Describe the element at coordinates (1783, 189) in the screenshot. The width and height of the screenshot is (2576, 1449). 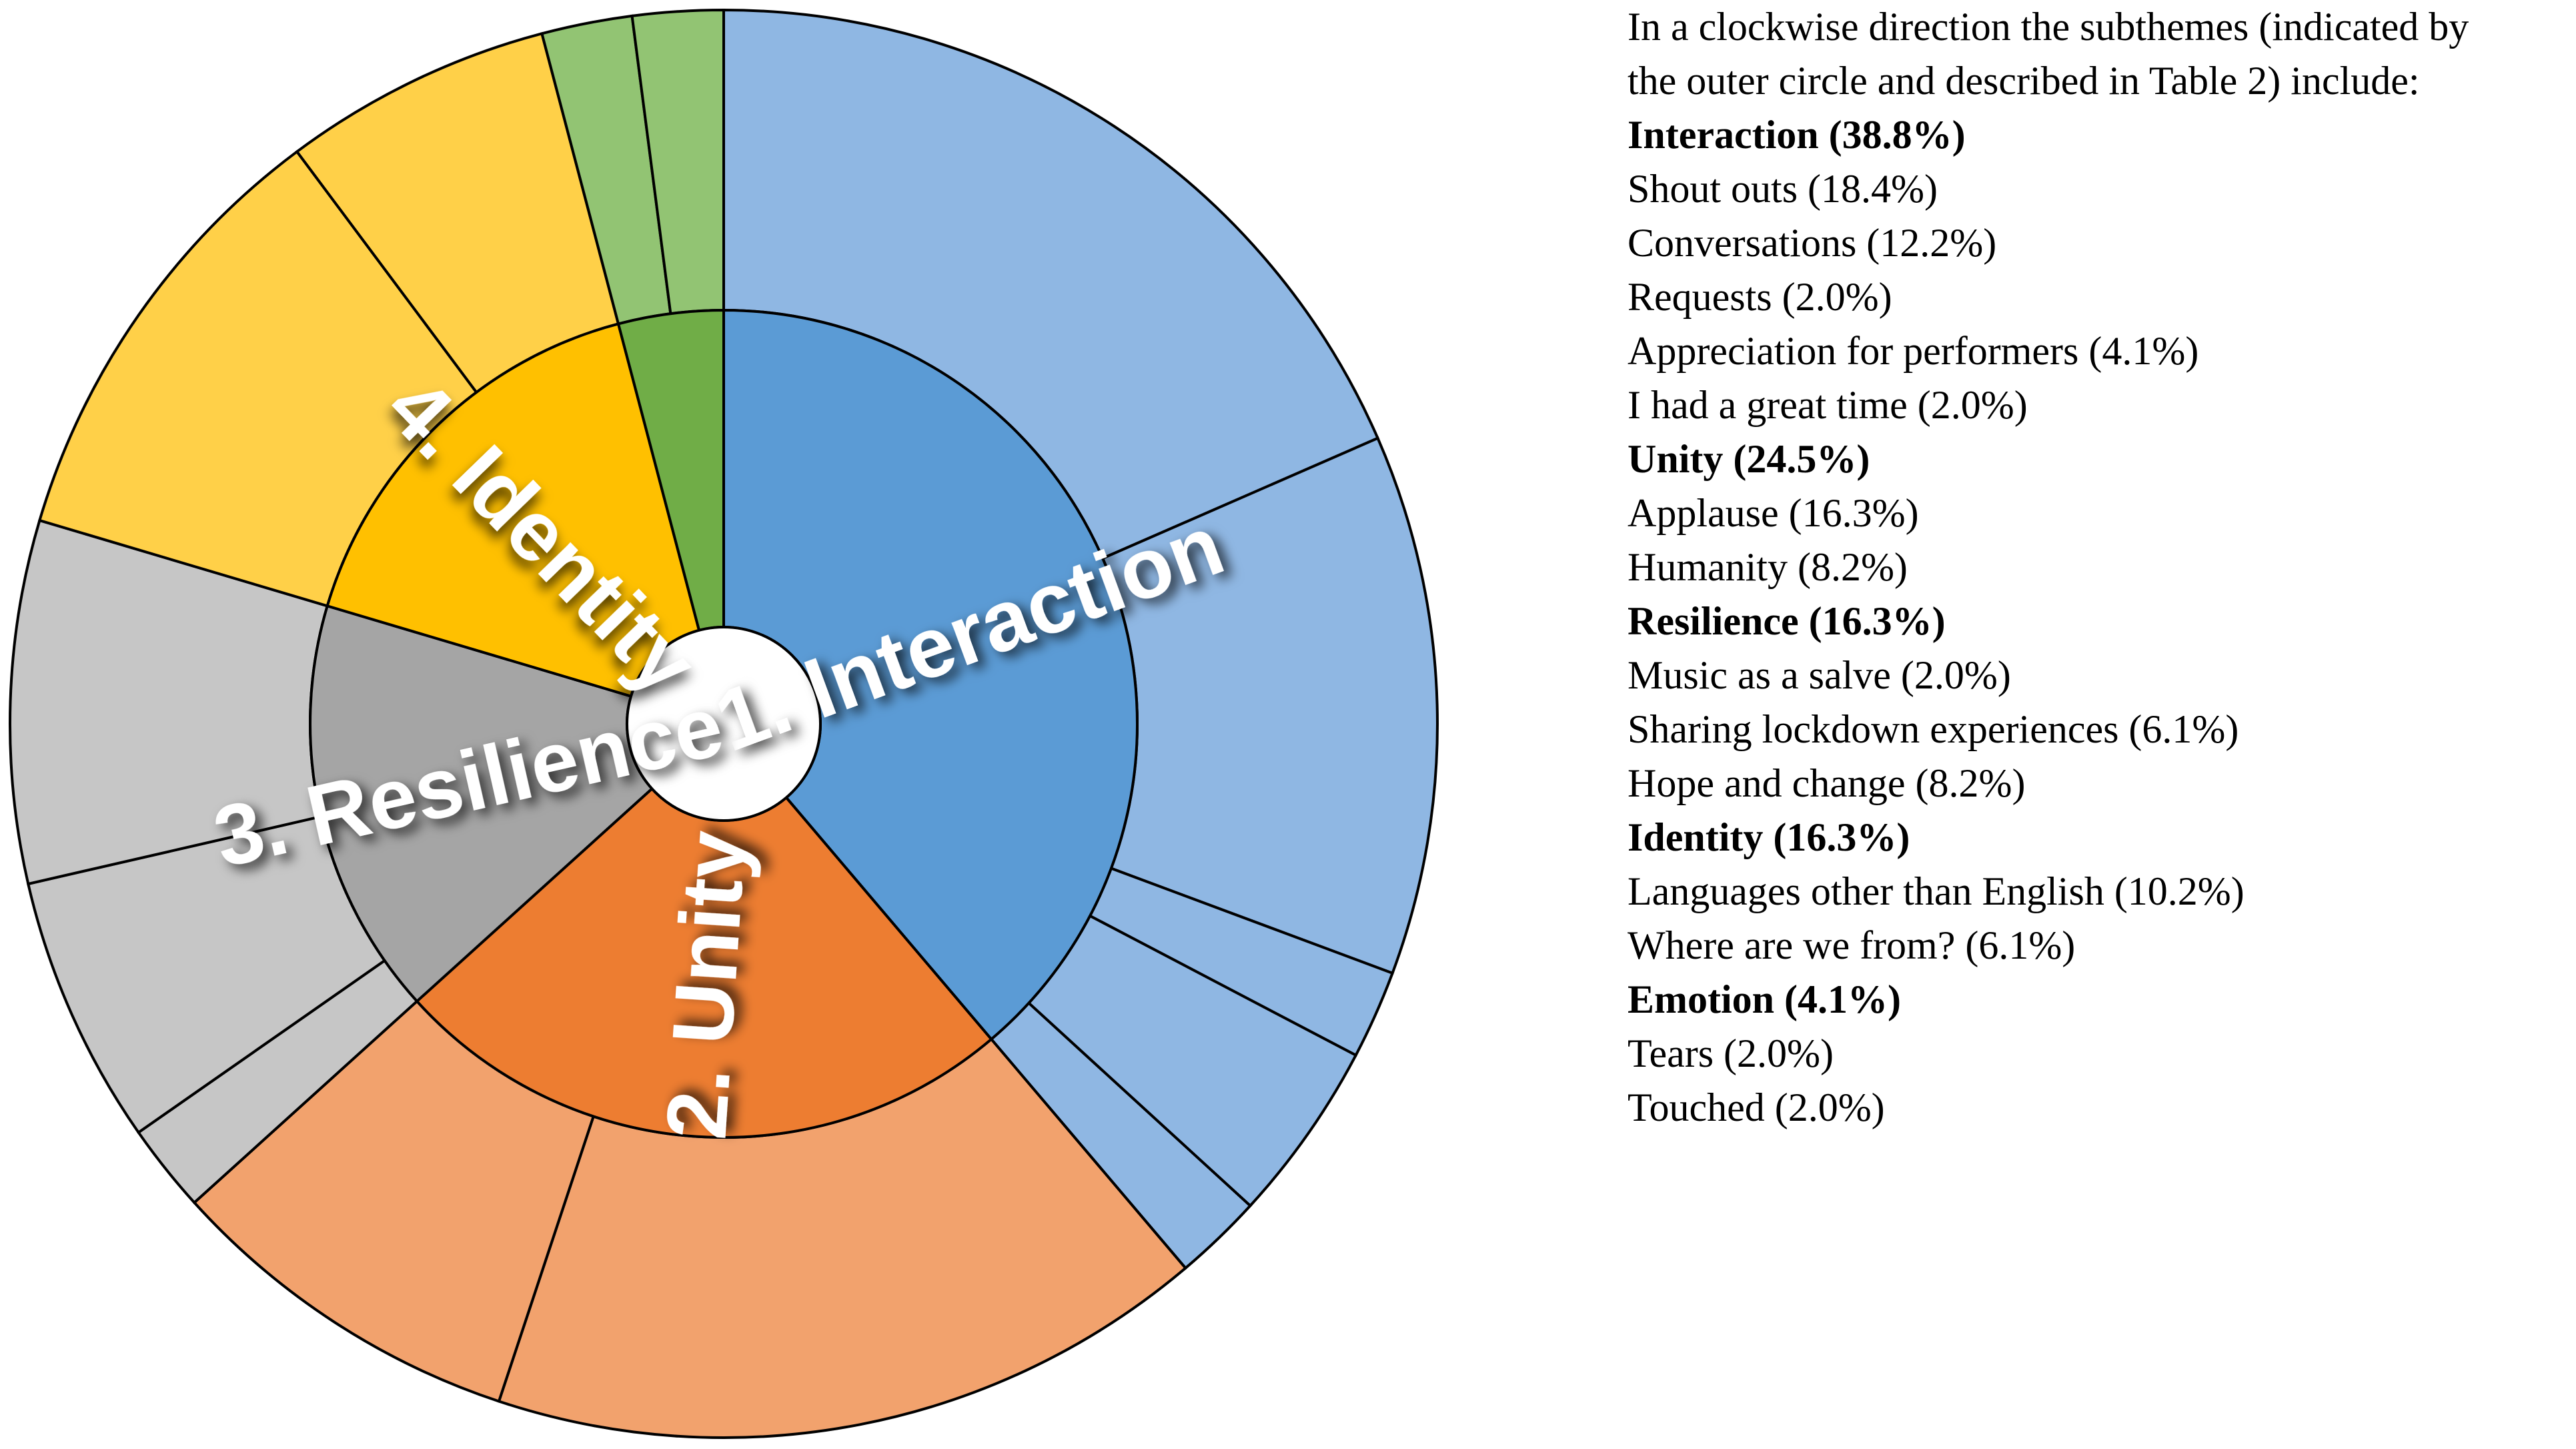
I see `legend-subtheme-shout-outs: Shout outs (18.4%)` at that location.